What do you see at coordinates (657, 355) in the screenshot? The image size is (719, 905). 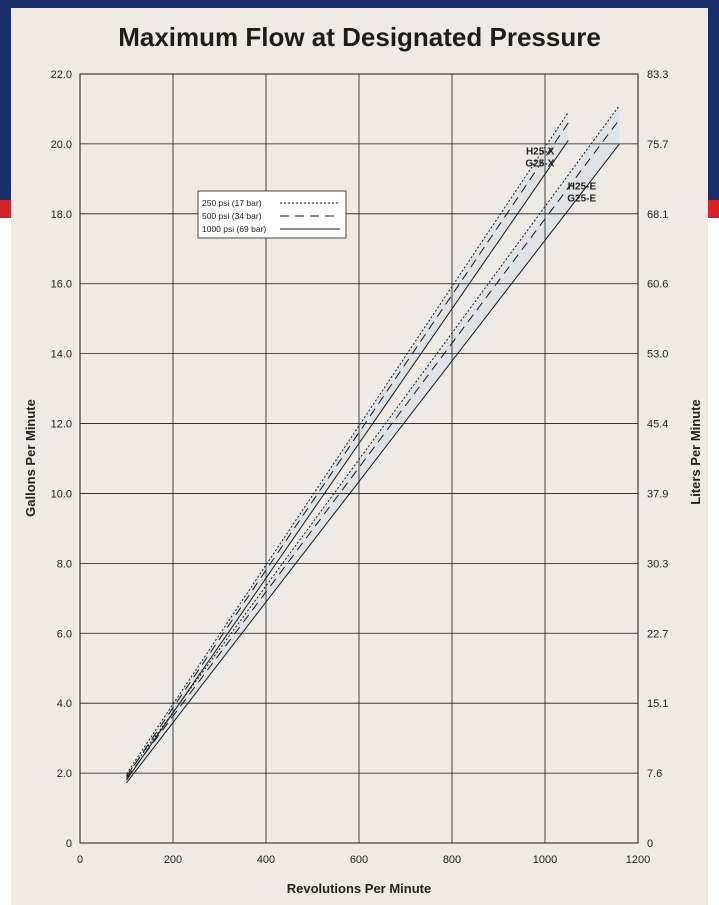 I see `y-tick-label-right: 53.0` at bounding box center [657, 355].